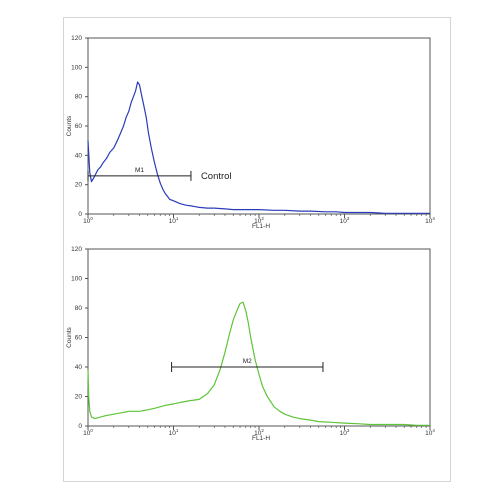  I want to click on marker-label: M1, so click(139, 170).